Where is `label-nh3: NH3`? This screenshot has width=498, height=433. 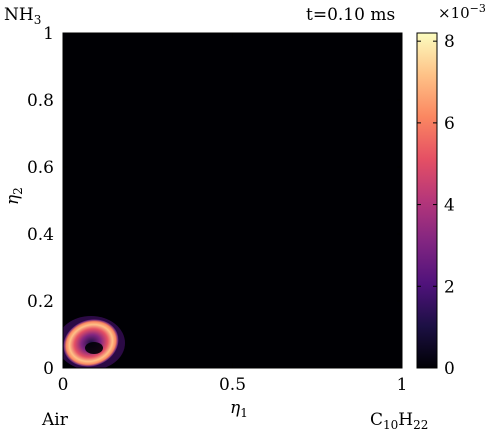 label-nh3: NH3 is located at coordinates (22, 16).